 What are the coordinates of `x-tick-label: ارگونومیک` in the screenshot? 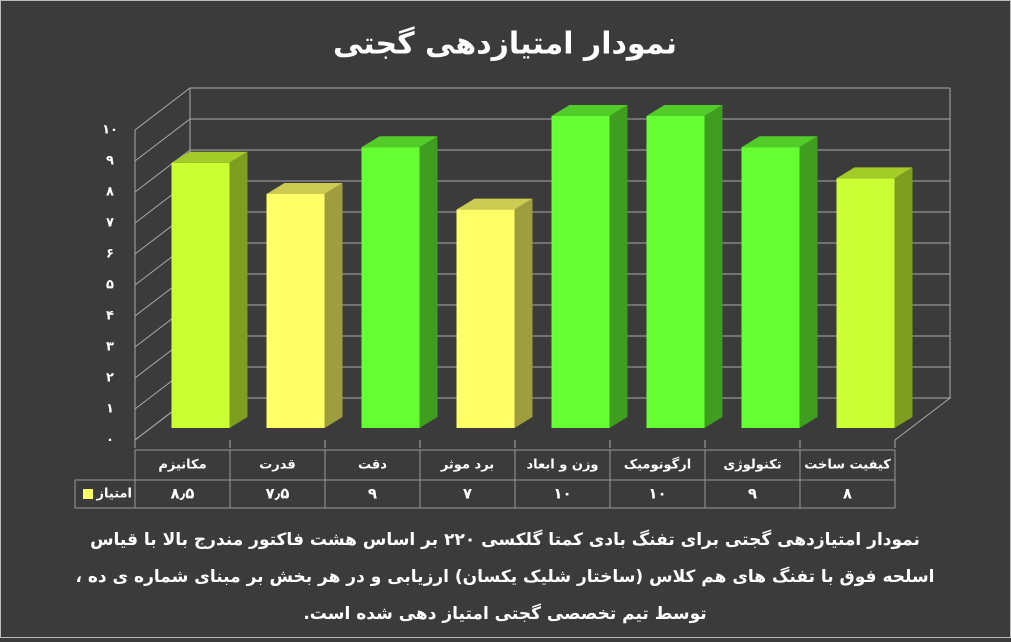 It's located at (657, 465).